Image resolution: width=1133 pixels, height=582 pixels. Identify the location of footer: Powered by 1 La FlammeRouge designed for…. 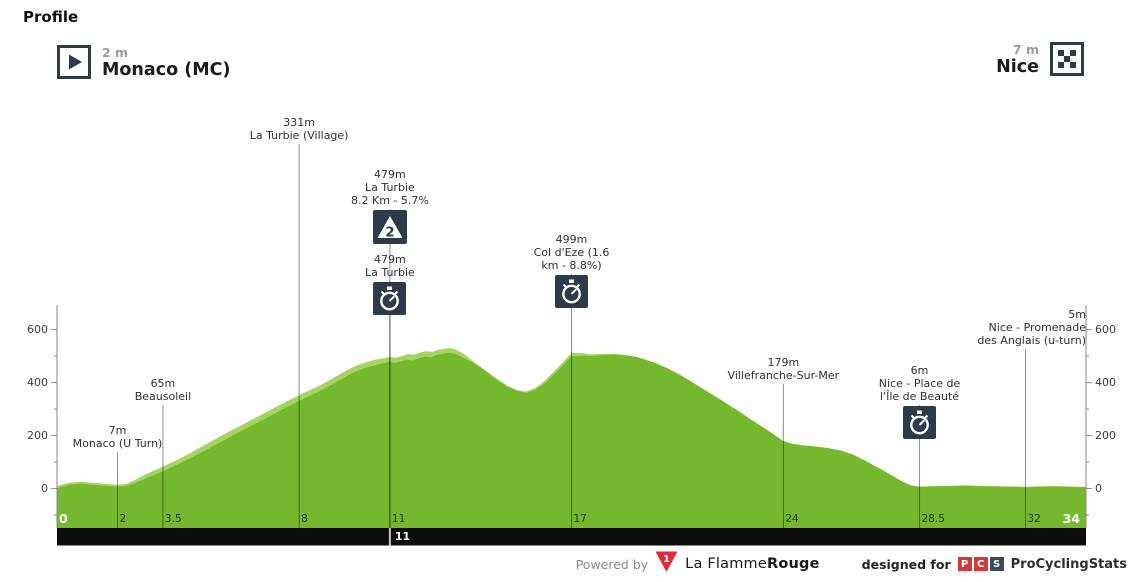
(851, 564).